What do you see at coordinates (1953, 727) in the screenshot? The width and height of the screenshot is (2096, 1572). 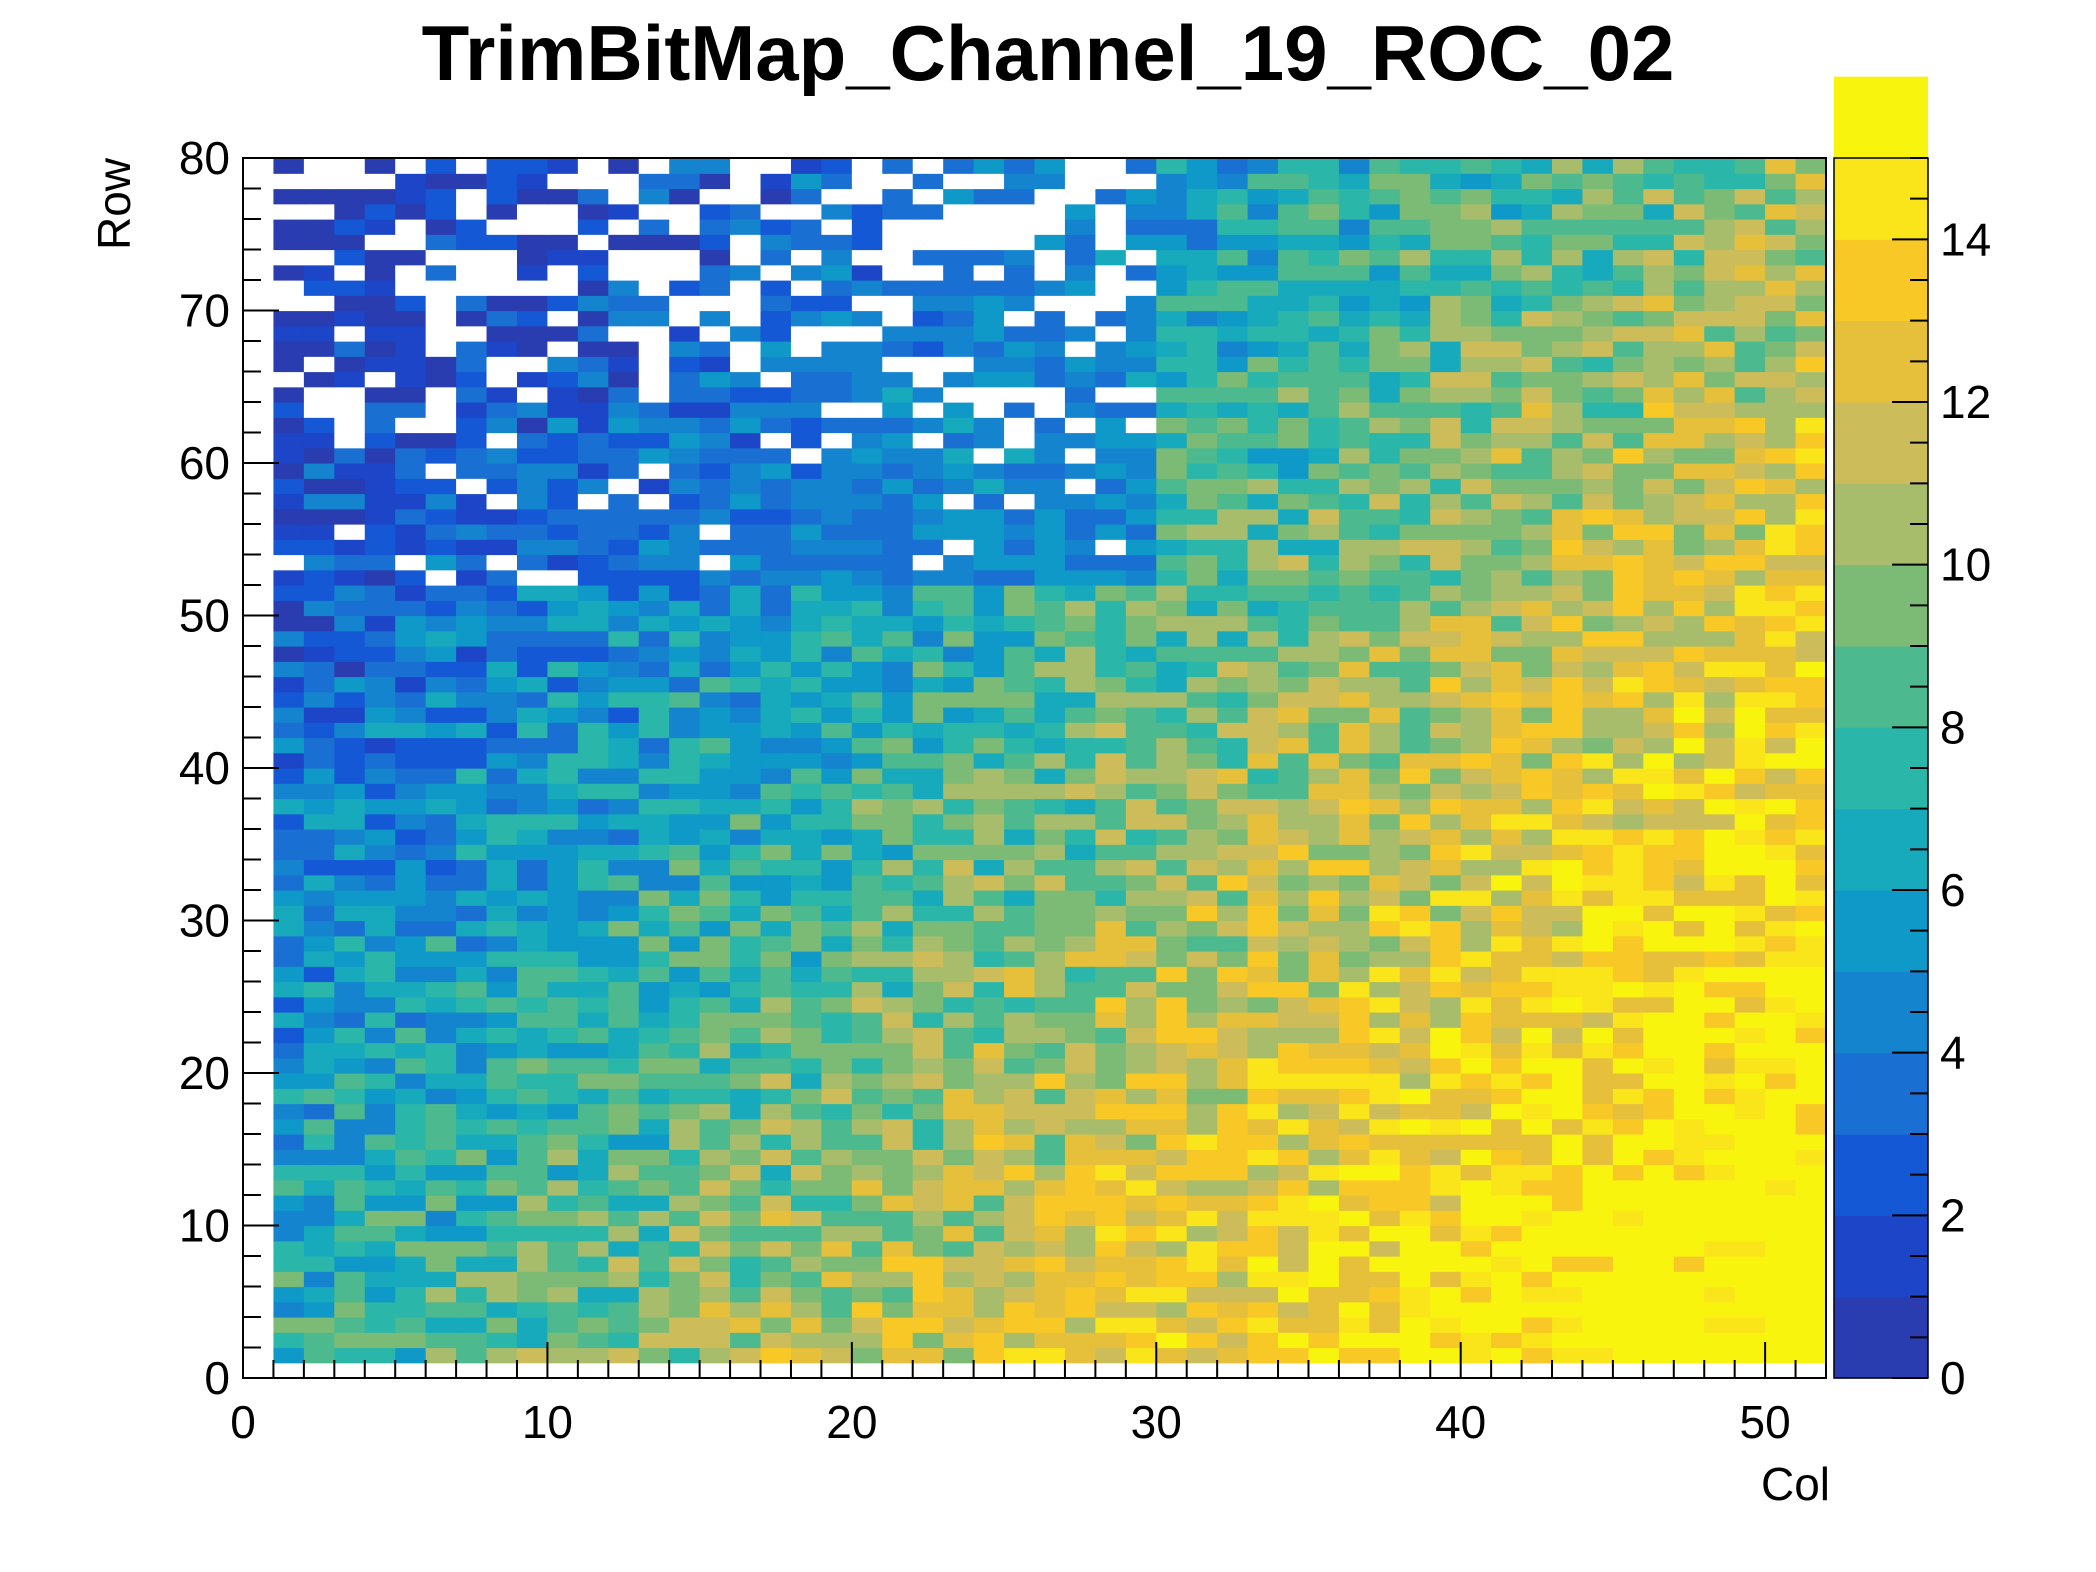 I see `z-tick-label: 8` at bounding box center [1953, 727].